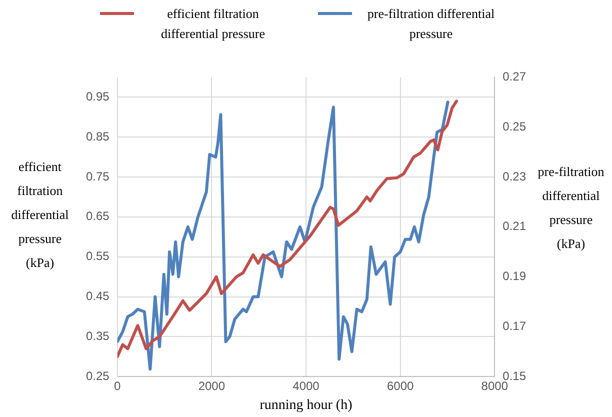 The height and width of the screenshot is (417, 612). I want to click on y2-tick-label: 0.25, so click(514, 126).